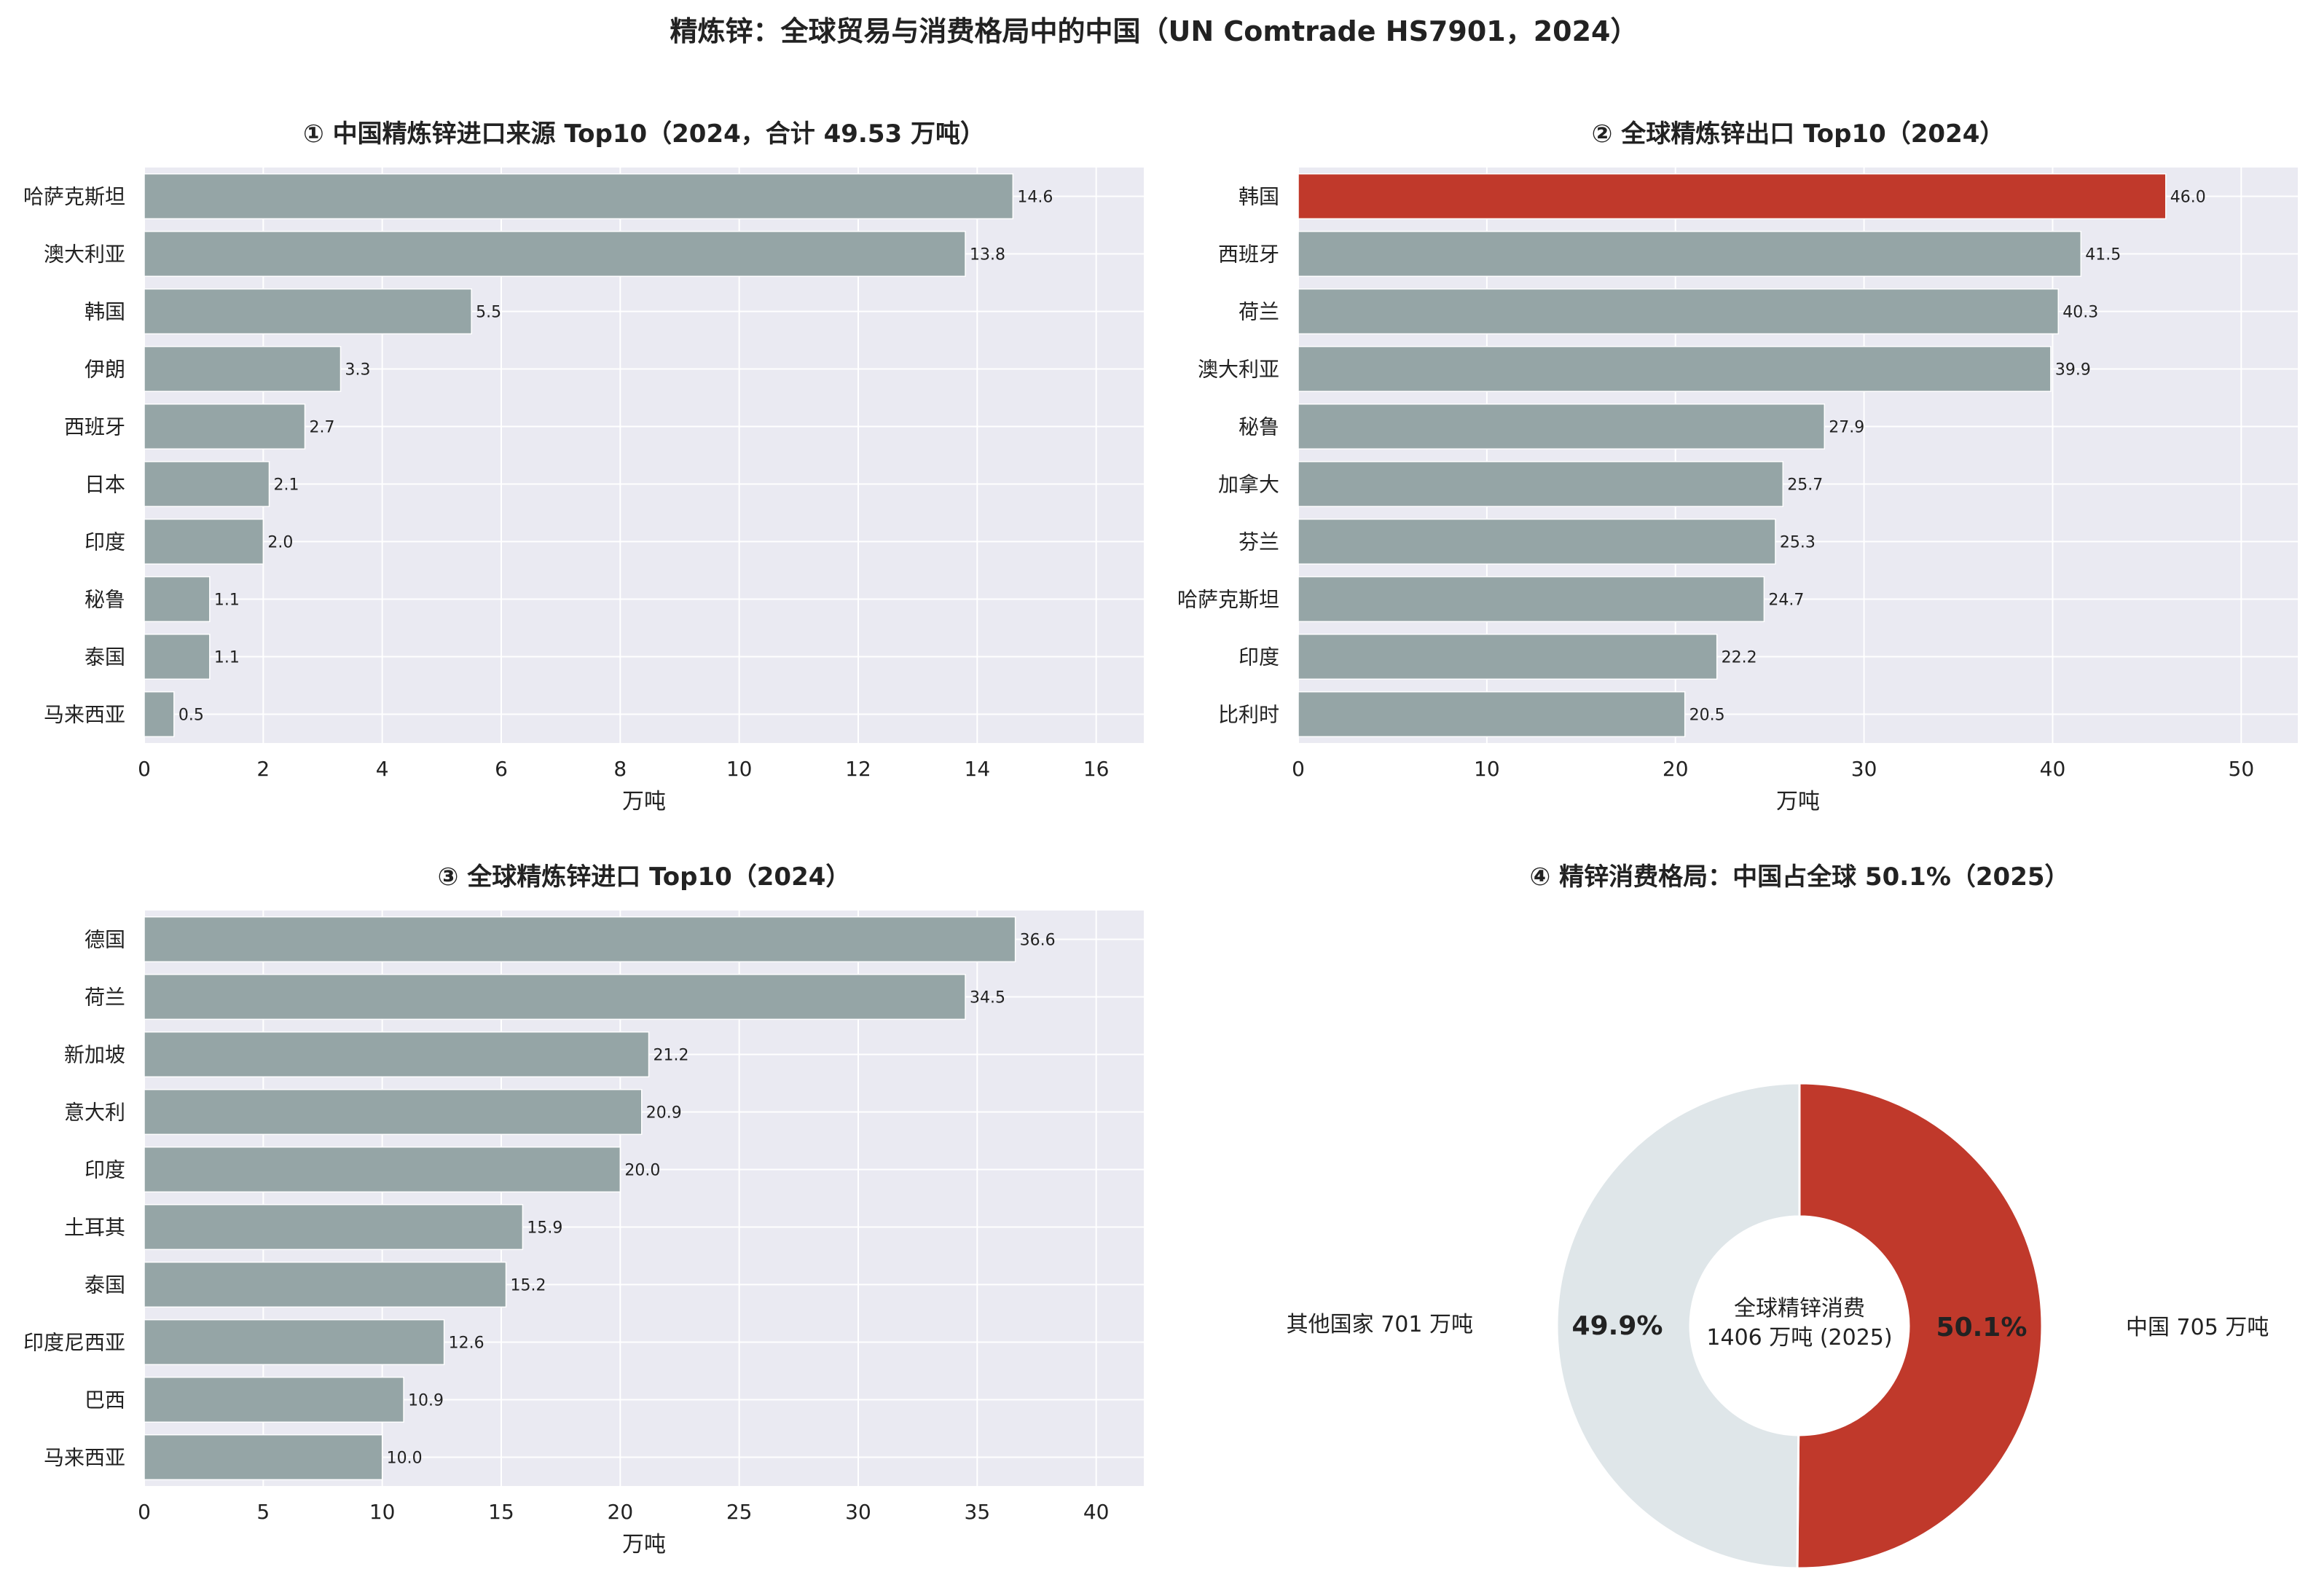 This screenshot has width=2308, height=1596. I want to click on donut-slice, so click(1678, 1326).